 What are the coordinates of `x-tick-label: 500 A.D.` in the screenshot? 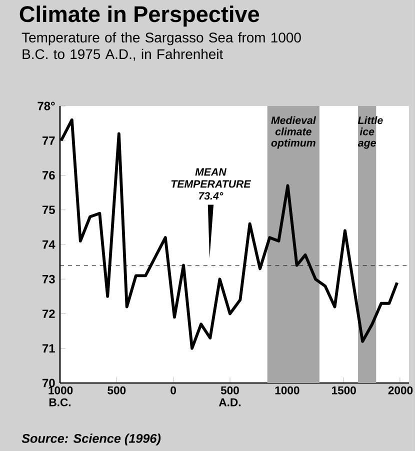 It's located at (229, 396).